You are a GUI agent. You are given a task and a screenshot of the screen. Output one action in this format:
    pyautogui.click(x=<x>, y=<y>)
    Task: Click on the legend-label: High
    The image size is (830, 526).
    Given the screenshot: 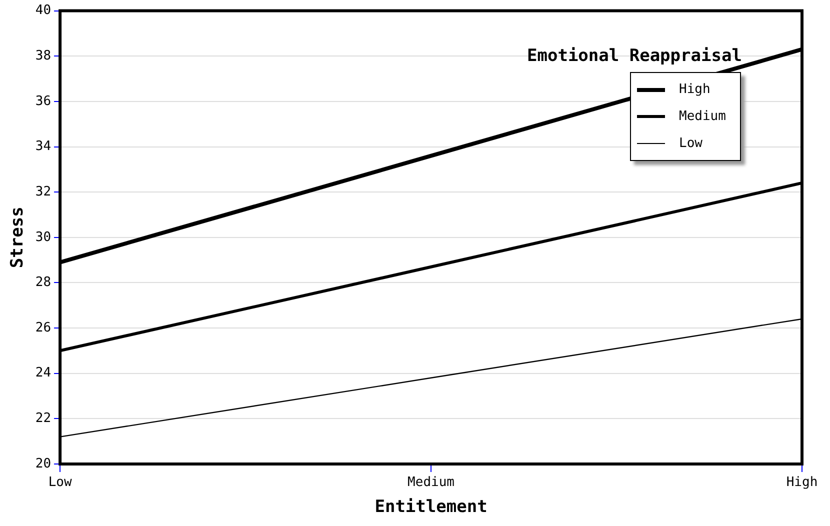 What is the action you would take?
    pyautogui.click(x=694, y=89)
    